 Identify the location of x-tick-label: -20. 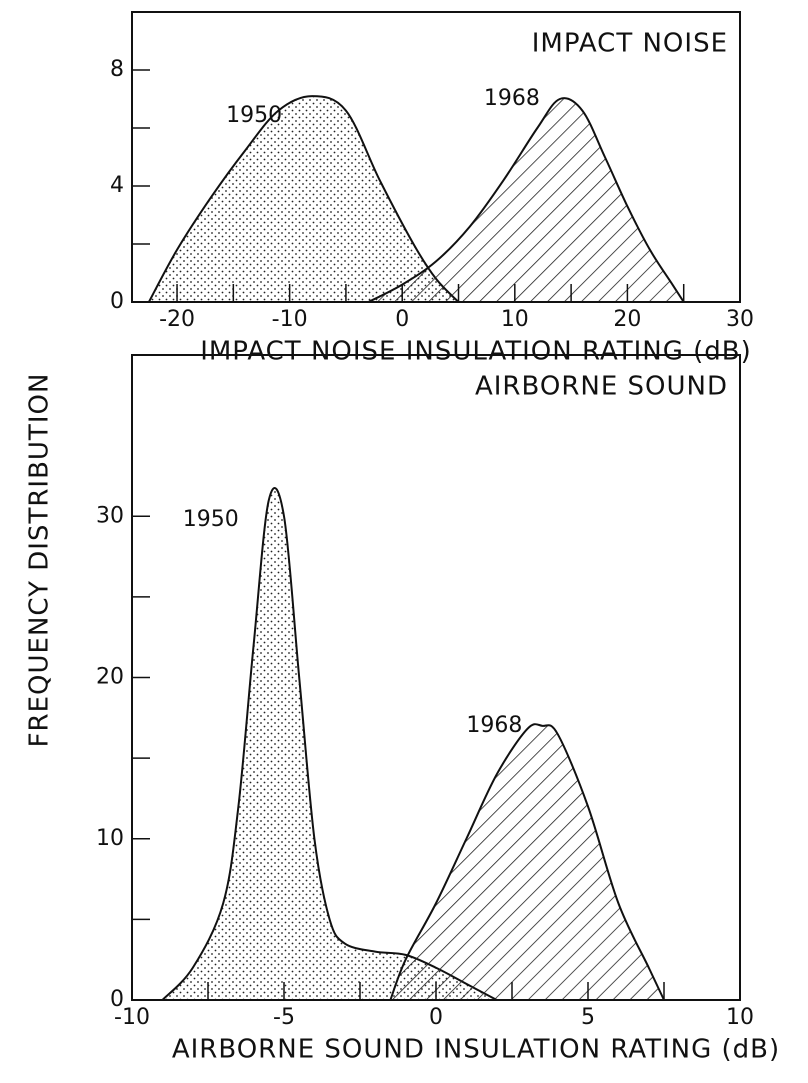
(177, 319).